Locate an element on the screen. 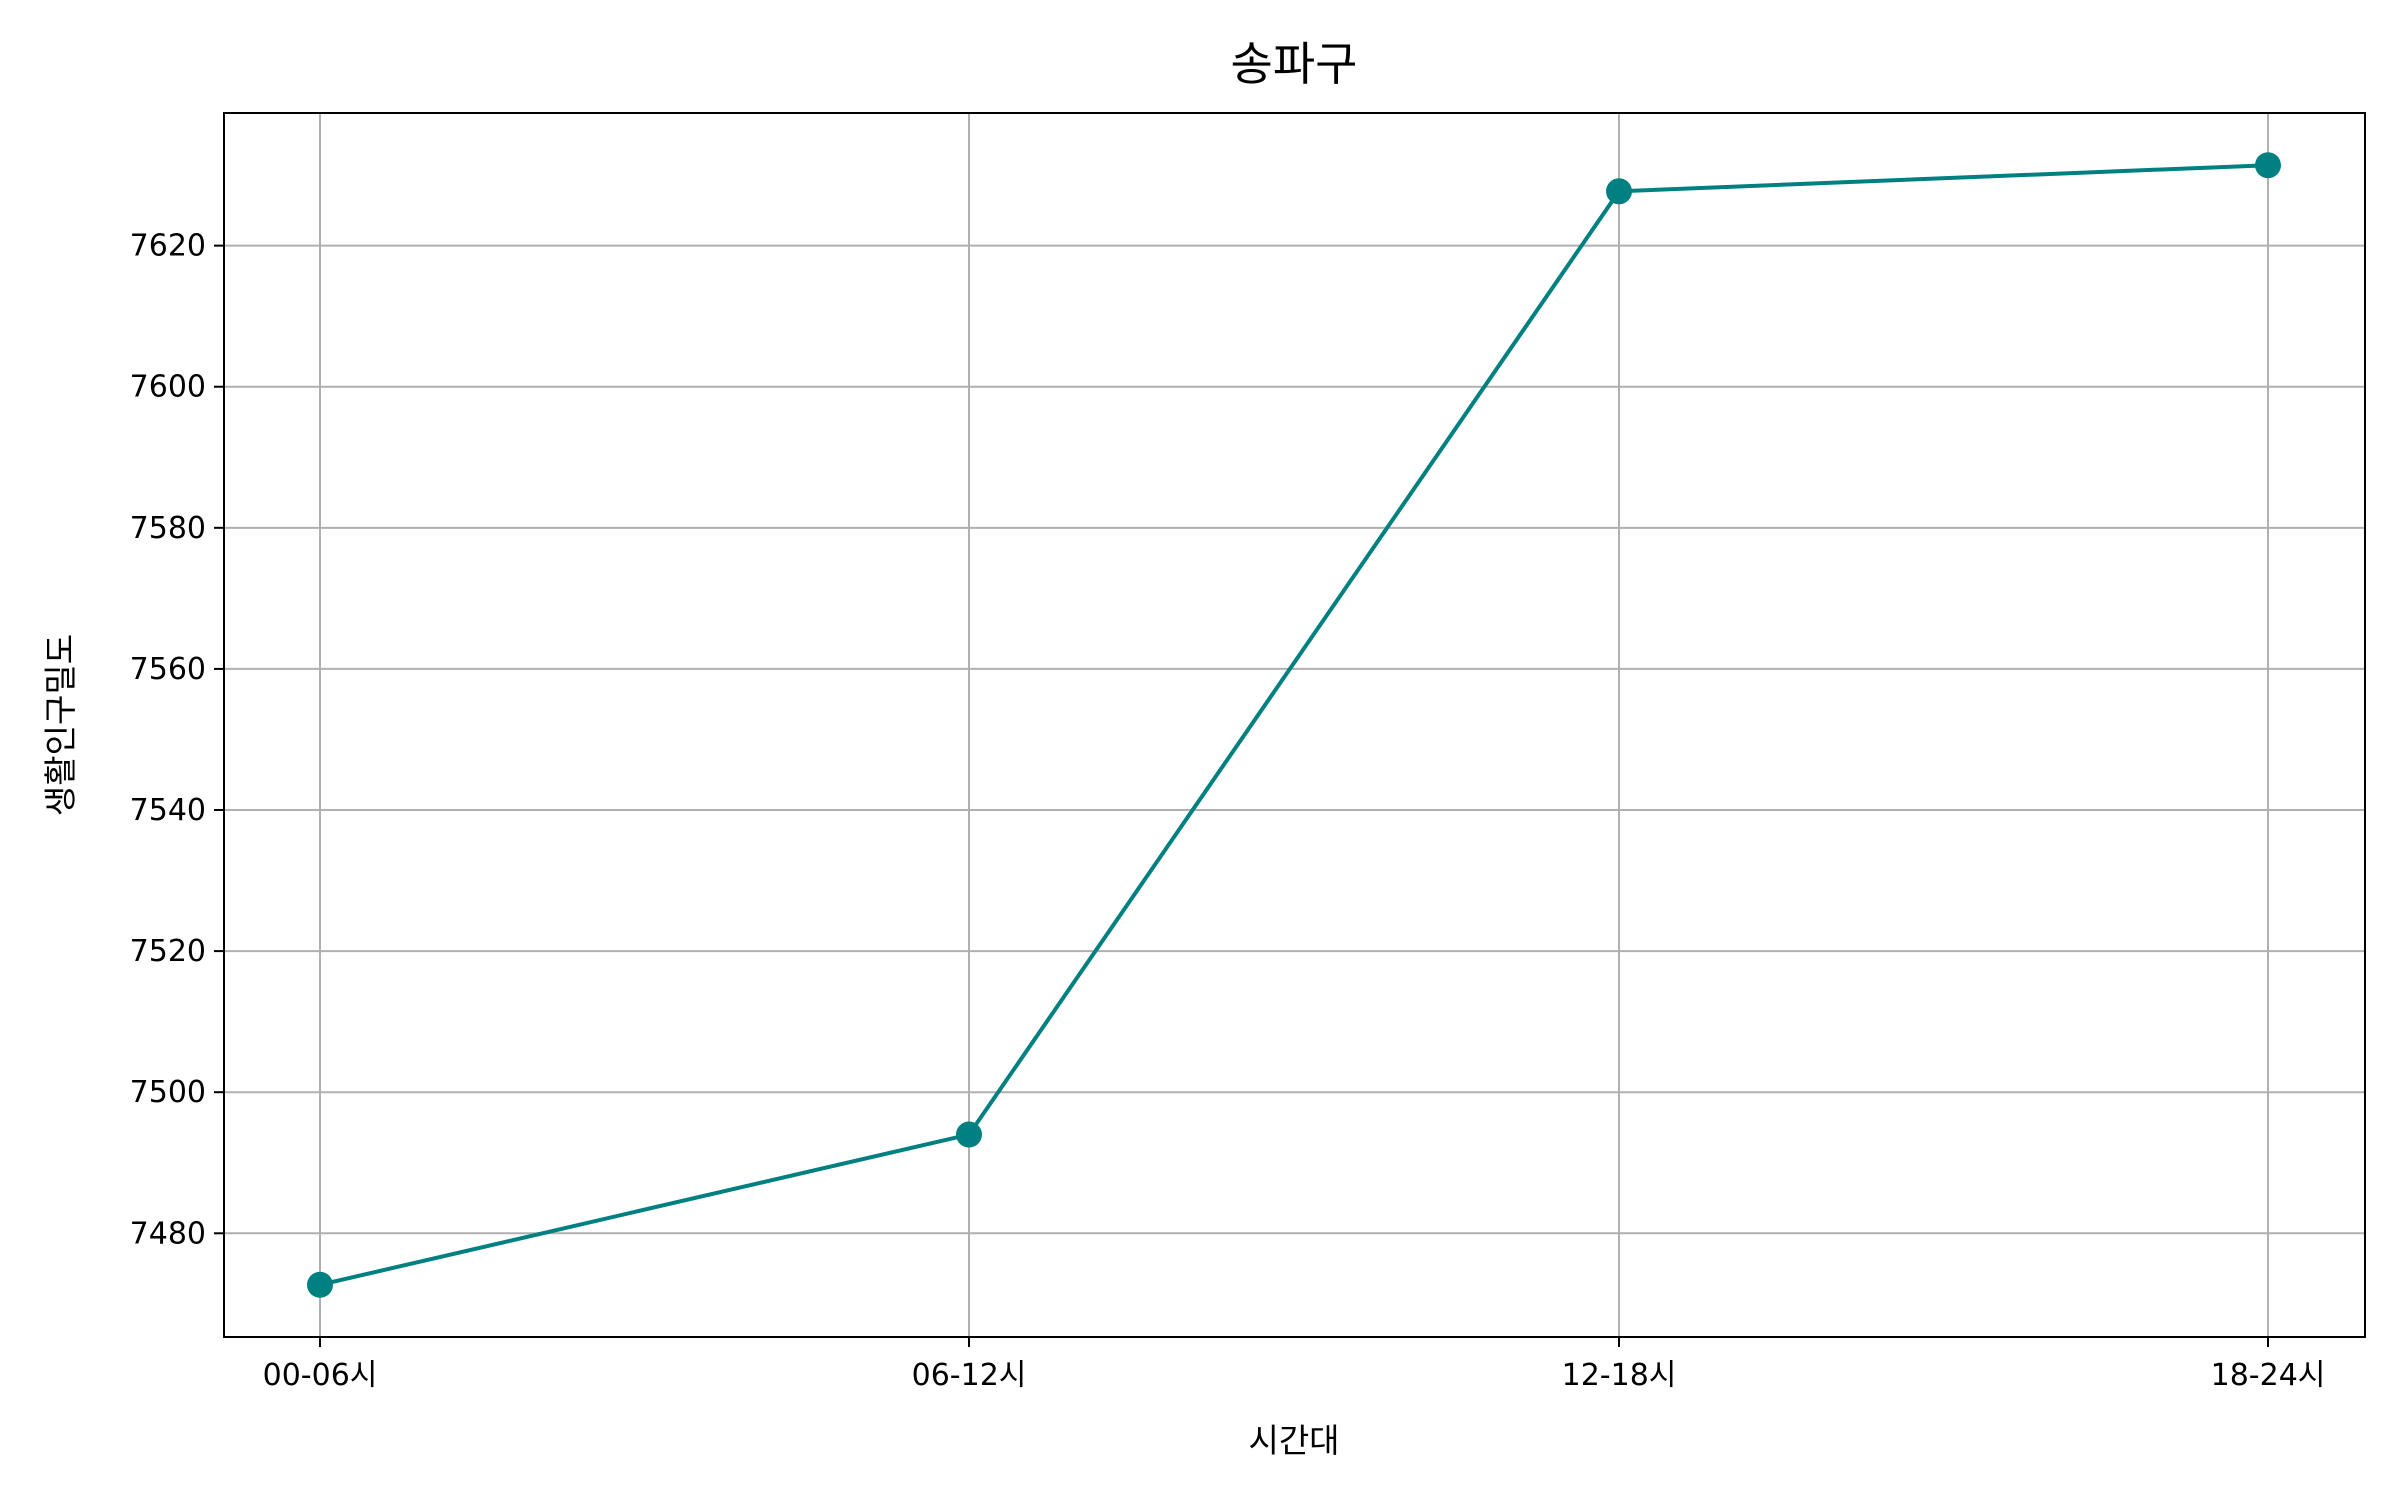 The image size is (2400, 1500). y-tick-label: 7540 is located at coordinates (168, 810).